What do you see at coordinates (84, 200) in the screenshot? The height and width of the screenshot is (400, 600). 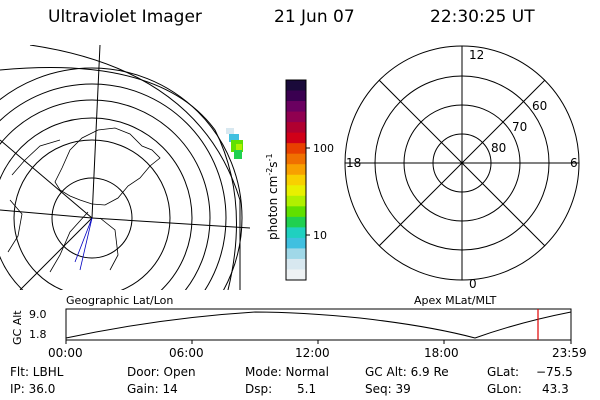 I see `coastline` at bounding box center [84, 200].